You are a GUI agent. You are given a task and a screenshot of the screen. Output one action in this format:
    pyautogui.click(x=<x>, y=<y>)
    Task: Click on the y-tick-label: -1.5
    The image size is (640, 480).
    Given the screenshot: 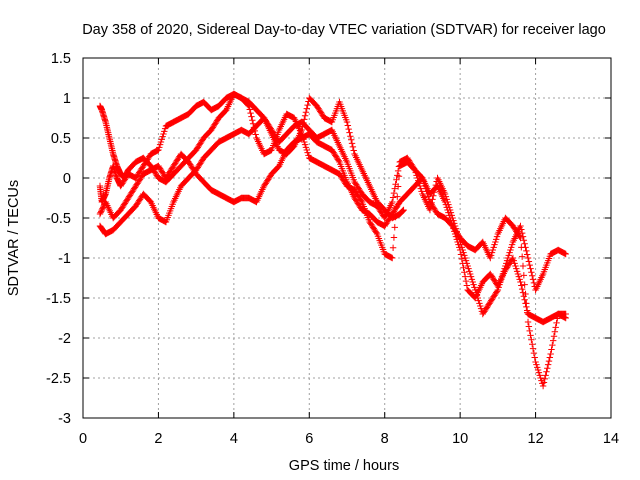 What is the action you would take?
    pyautogui.click(x=58, y=299)
    